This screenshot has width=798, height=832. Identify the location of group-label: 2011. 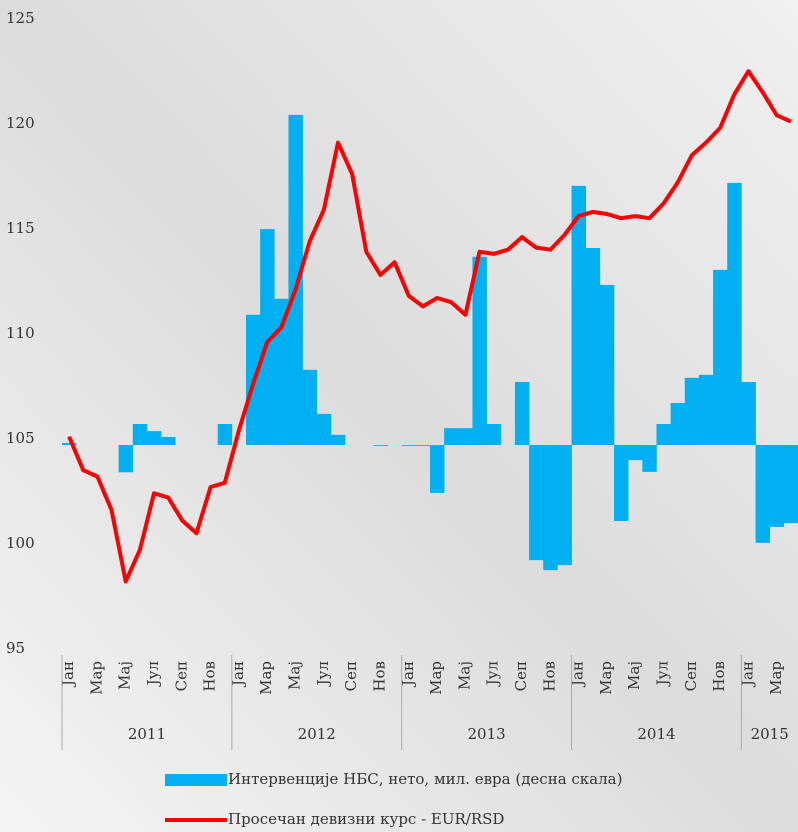
(147, 734).